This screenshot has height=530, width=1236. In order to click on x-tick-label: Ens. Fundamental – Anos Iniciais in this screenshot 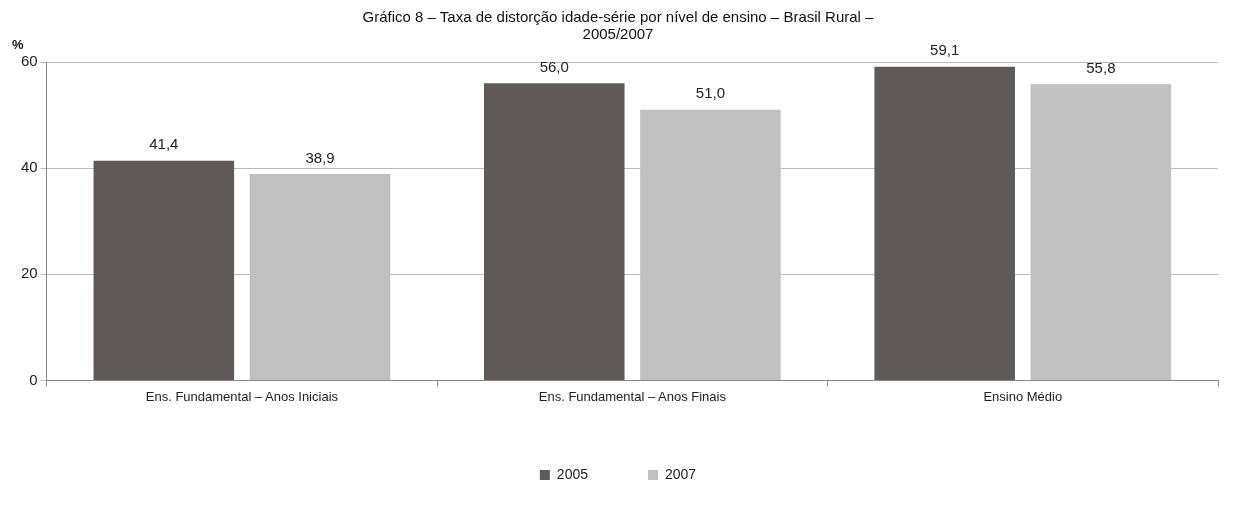, I will do `click(242, 396)`.